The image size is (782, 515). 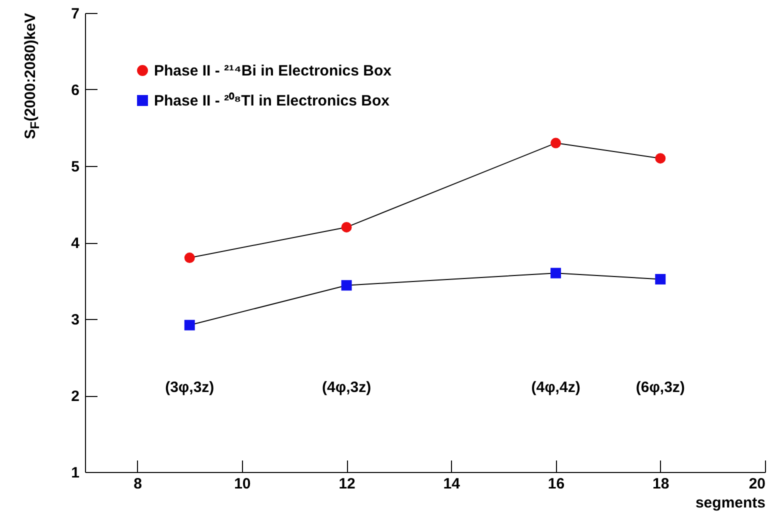 I want to click on x-tick-label: 18, so click(x=661, y=484).